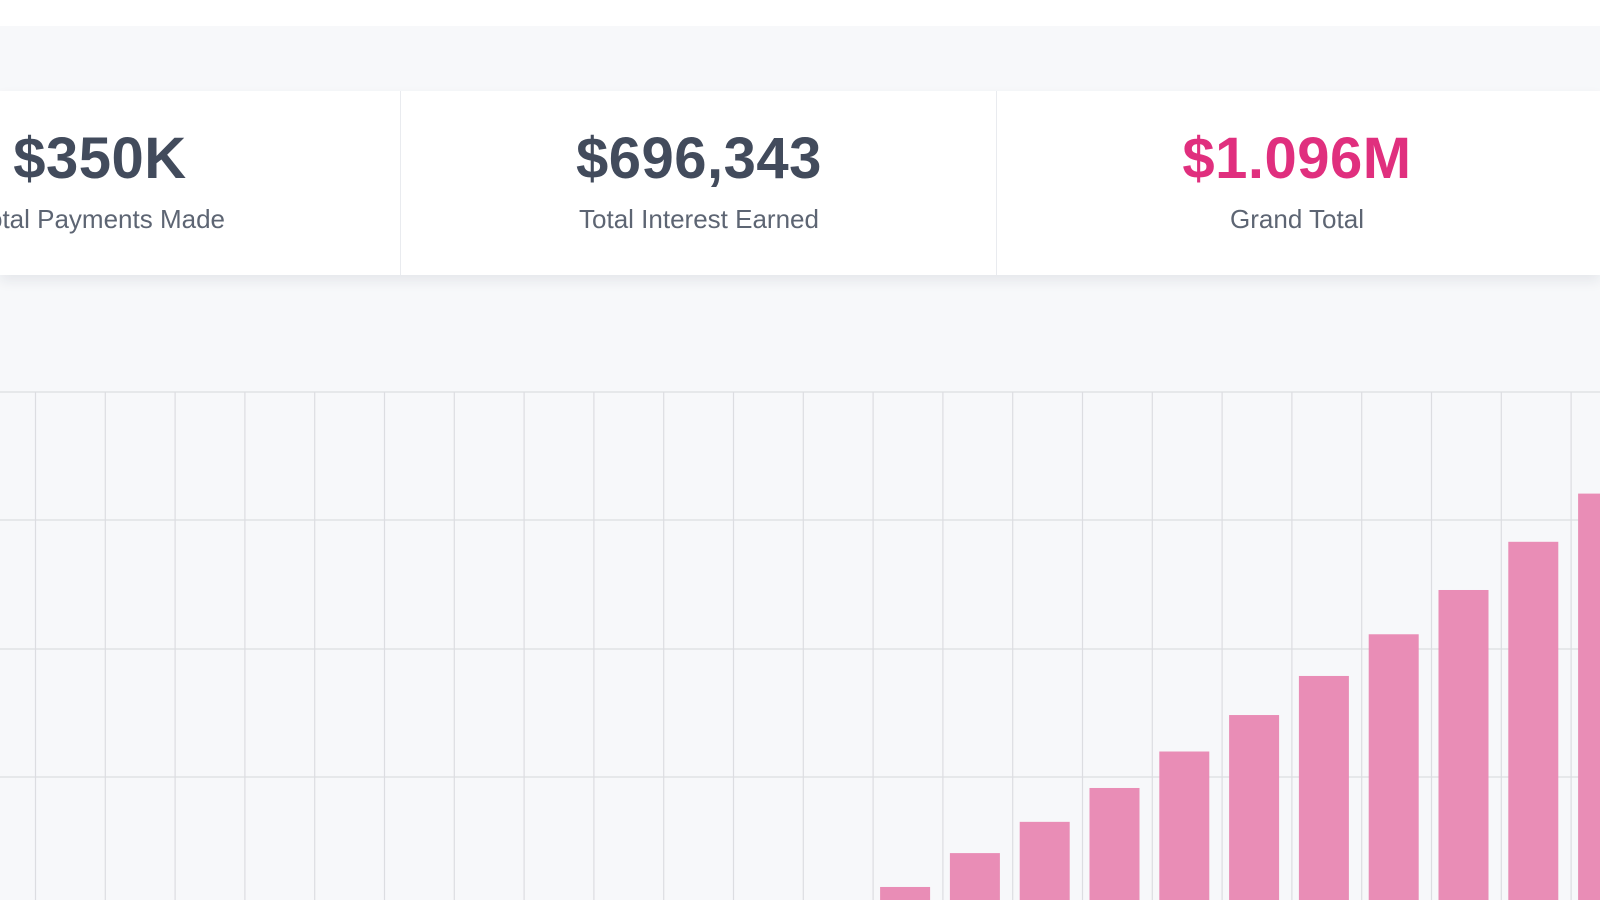 Image resolution: width=1600 pixels, height=900 pixels. Describe the element at coordinates (699, 158) in the screenshot. I see `total-interest-value: $696,343` at that location.